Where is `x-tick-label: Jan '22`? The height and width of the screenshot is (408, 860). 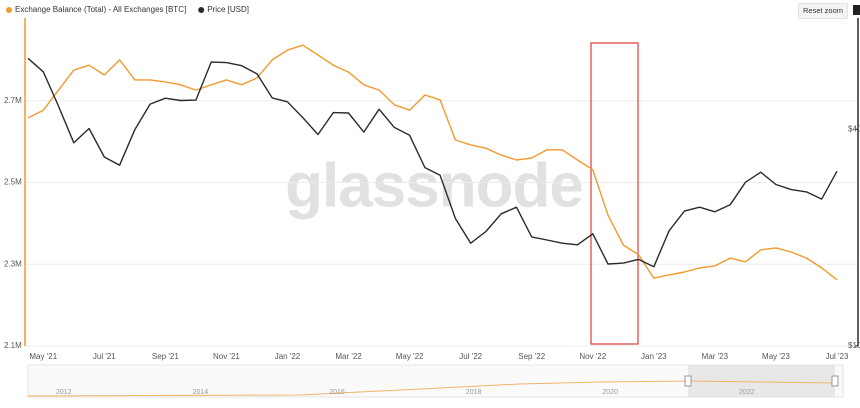 x-tick-label: Jan '22 is located at coordinates (288, 356).